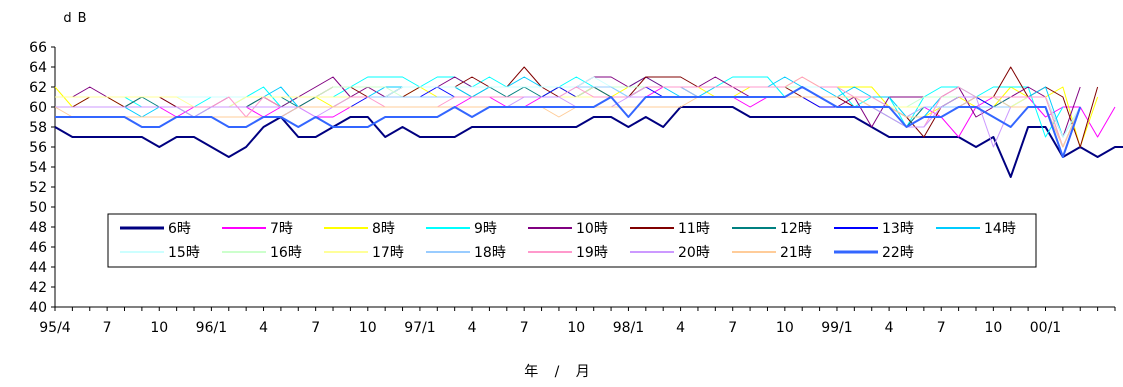  I want to click on series-line-7時, so click(585, 112).